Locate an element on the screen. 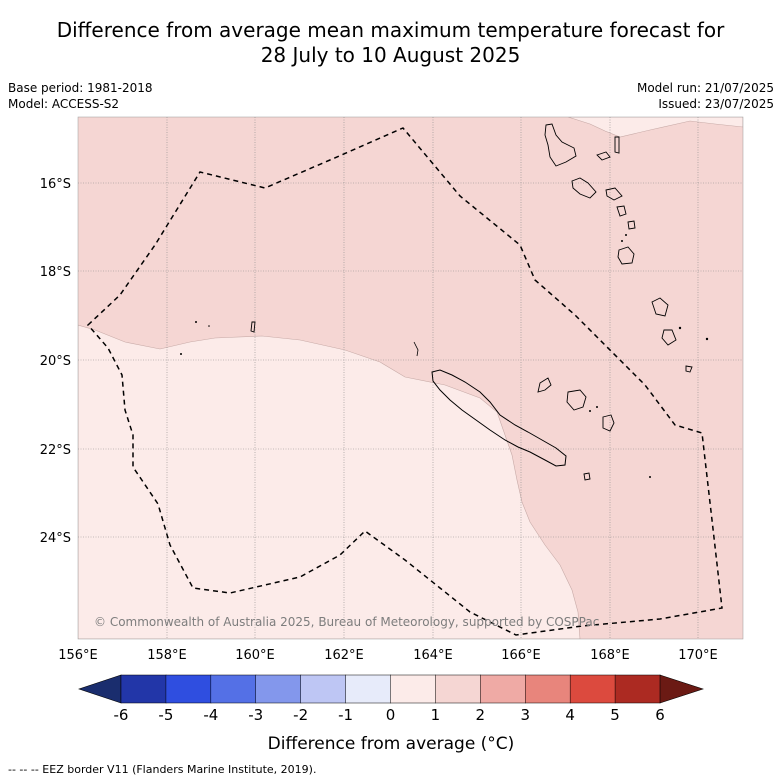 This screenshot has height=781, width=781. belep-islands is located at coordinates (416, 349).